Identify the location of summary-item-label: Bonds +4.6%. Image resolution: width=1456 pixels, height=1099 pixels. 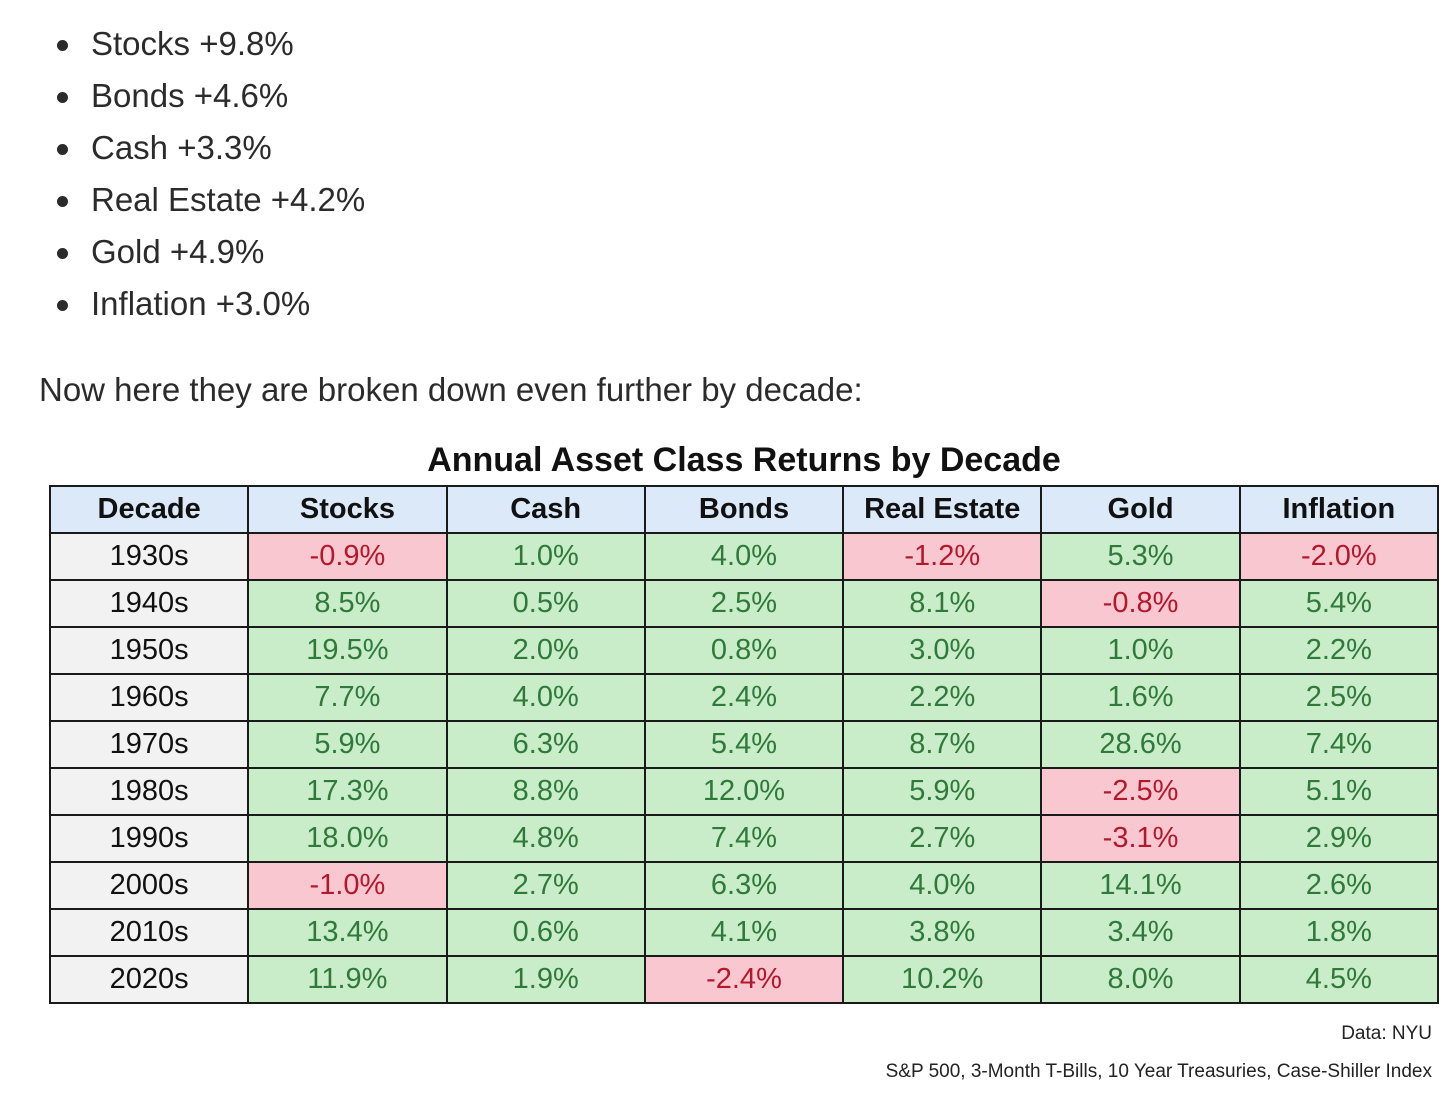
(190, 95).